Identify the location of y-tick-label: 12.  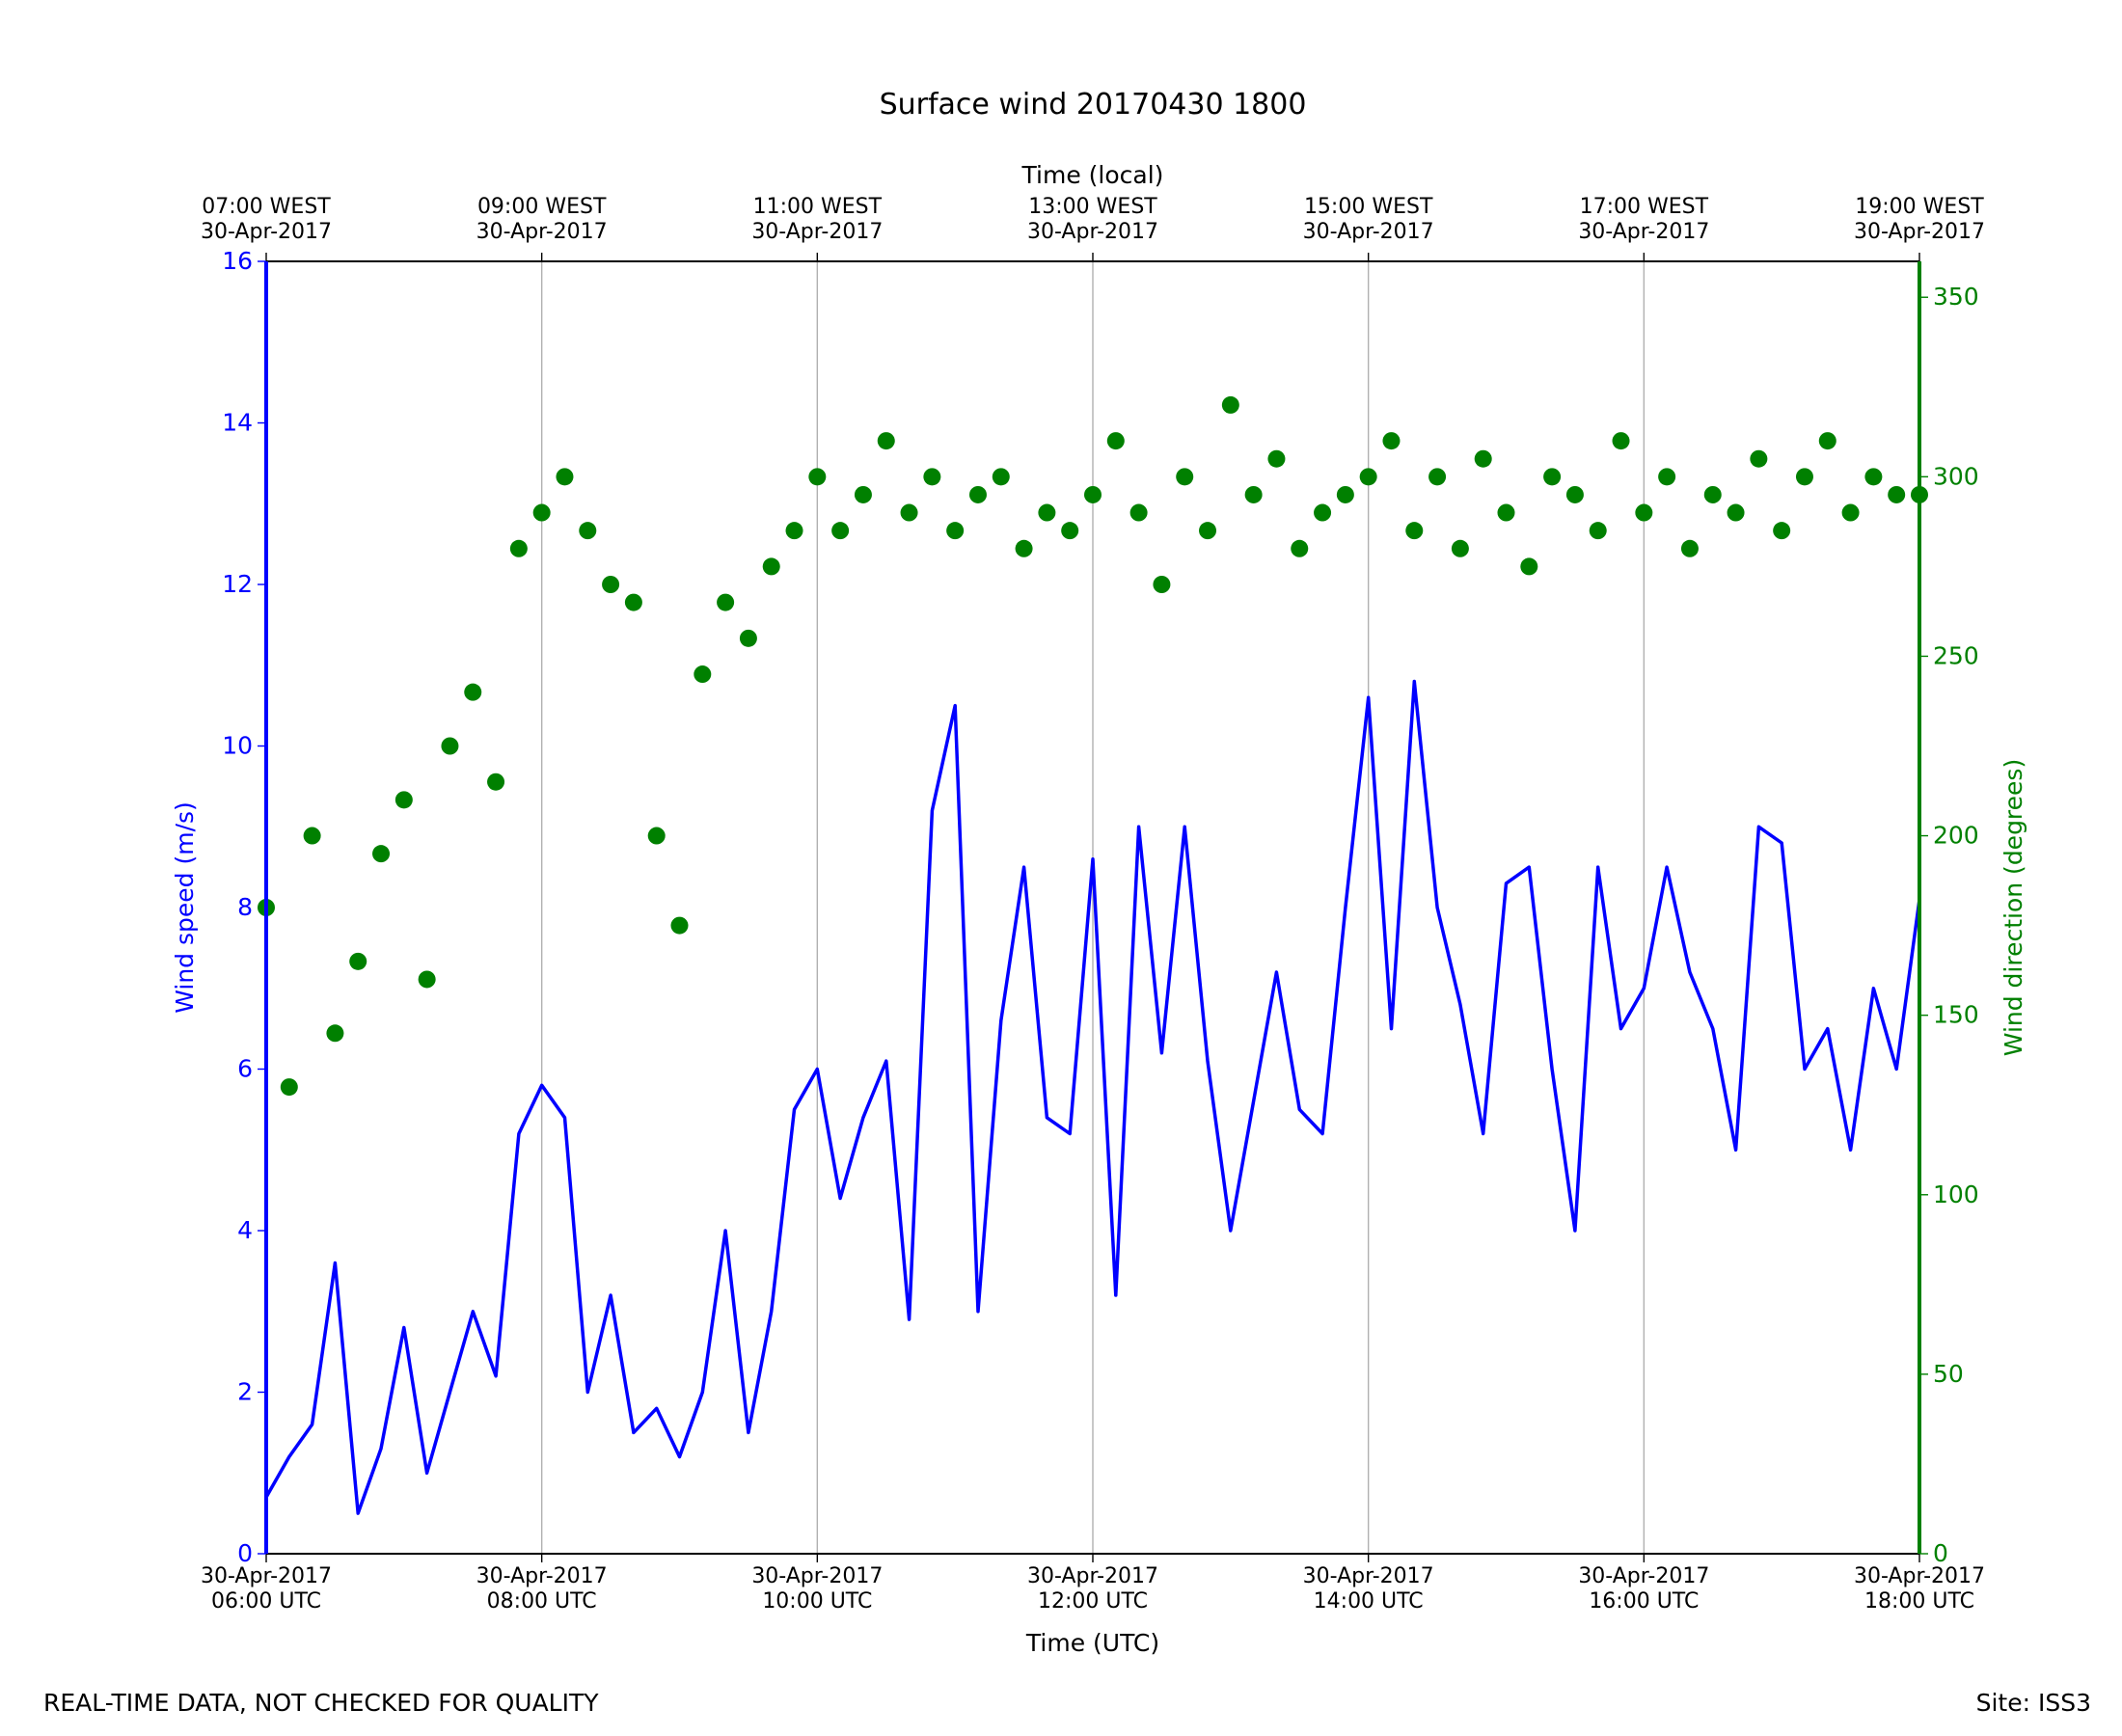
(238, 584).